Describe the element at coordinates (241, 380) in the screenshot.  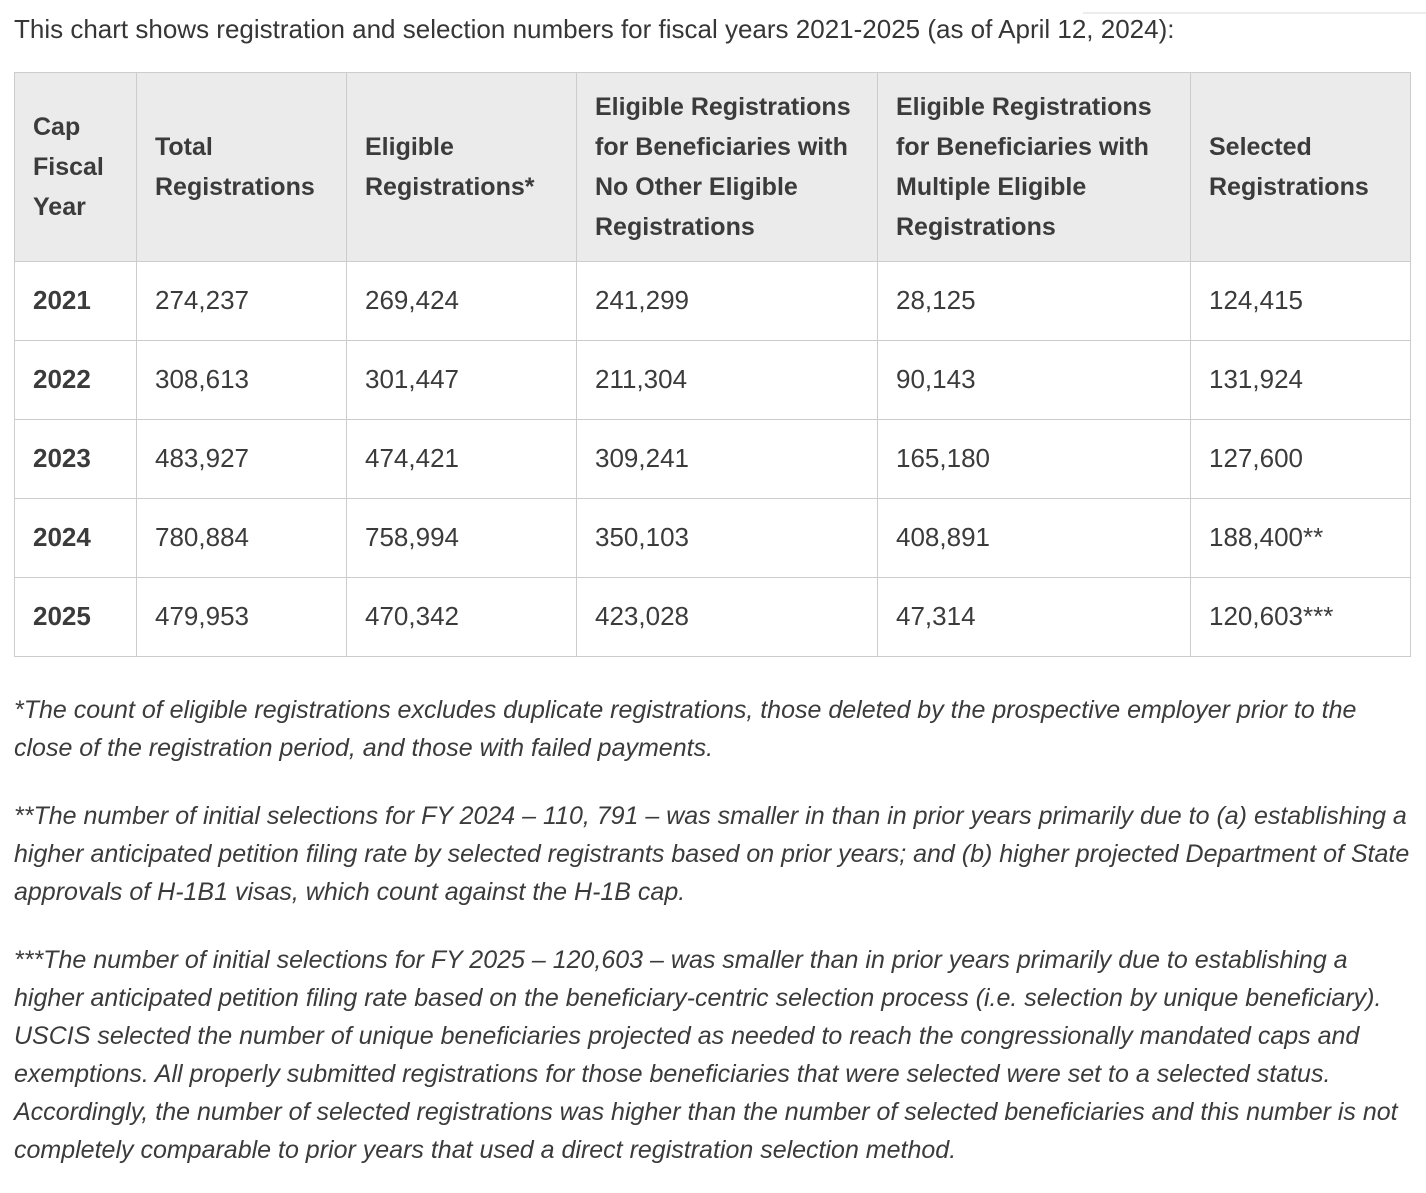
I see `cell-total-registrations: 308,613` at that location.